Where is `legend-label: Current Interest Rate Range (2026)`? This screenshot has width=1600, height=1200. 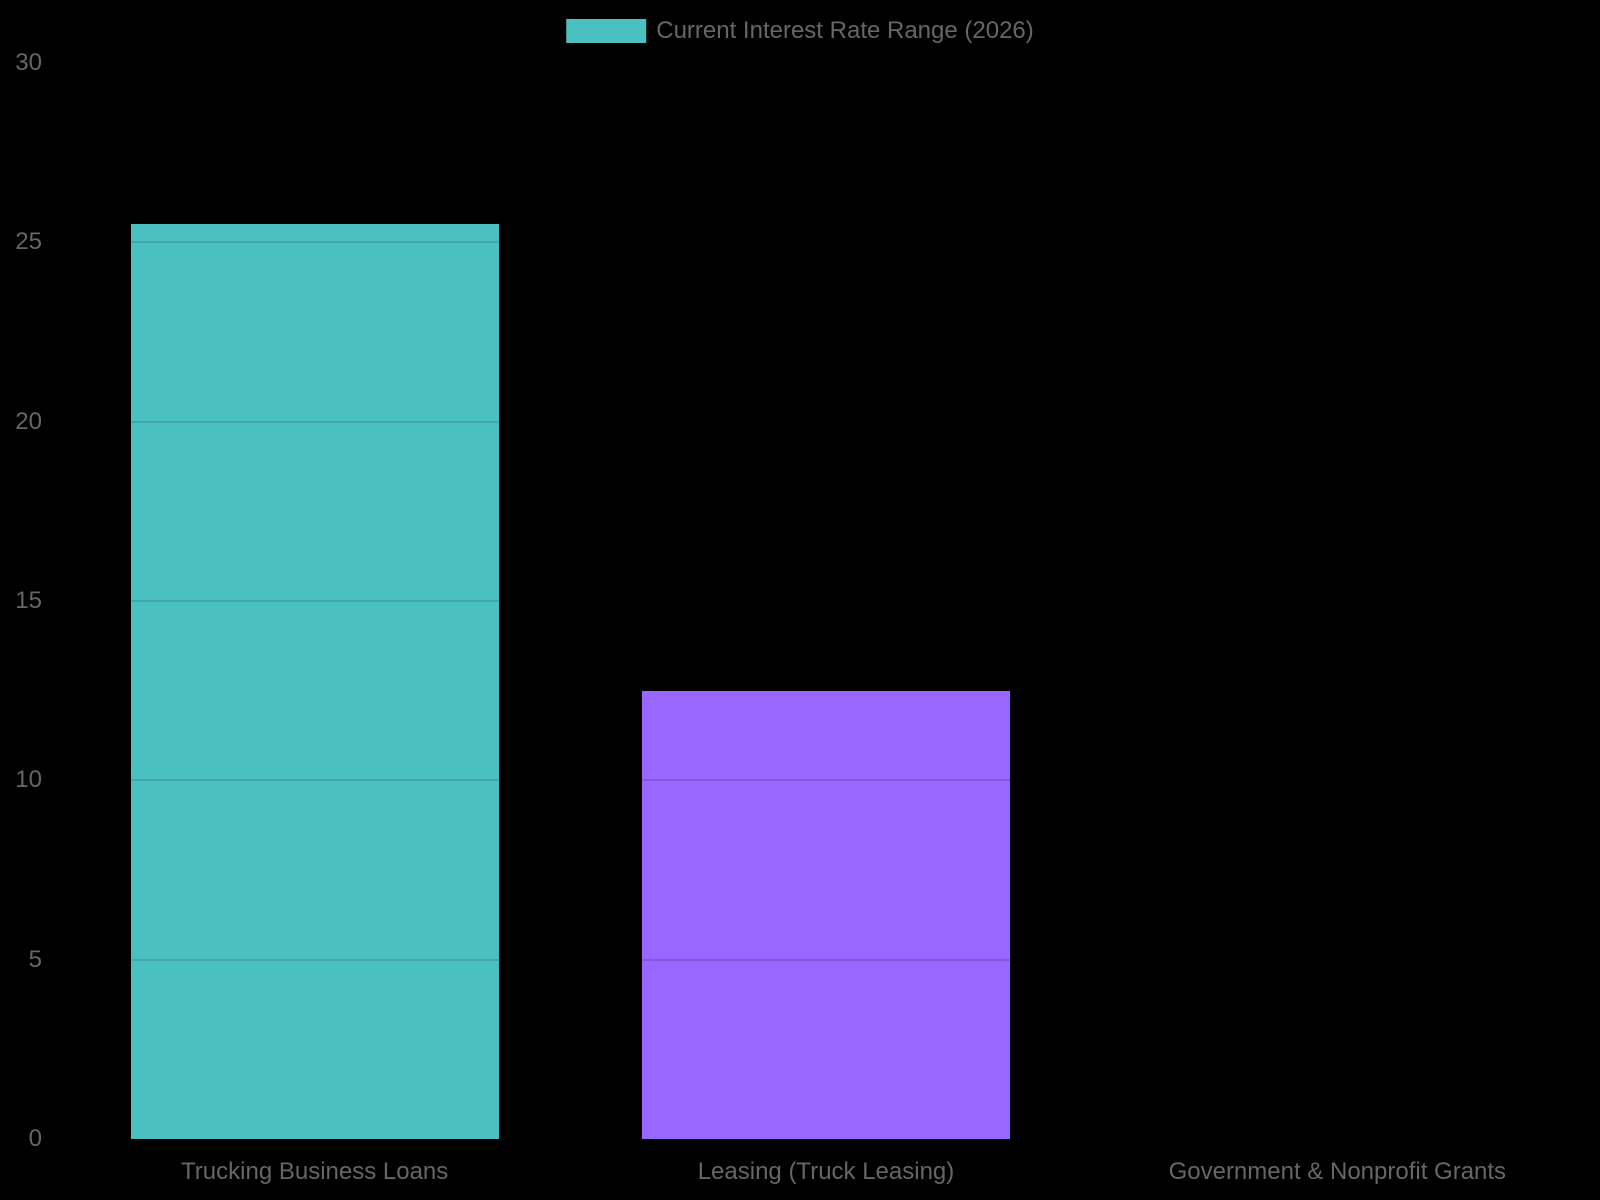
legend-label: Current Interest Rate Range (2026) is located at coordinates (845, 30).